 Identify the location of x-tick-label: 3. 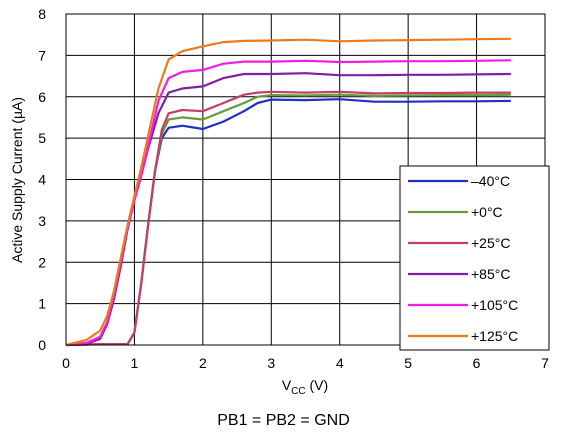
(271, 363).